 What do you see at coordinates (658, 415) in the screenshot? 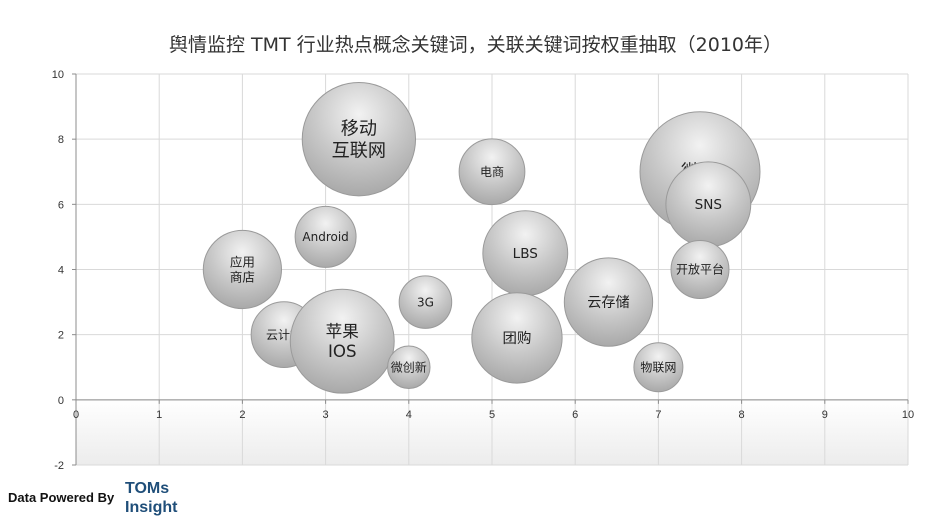
I see `x-tick-label: 7` at bounding box center [658, 415].